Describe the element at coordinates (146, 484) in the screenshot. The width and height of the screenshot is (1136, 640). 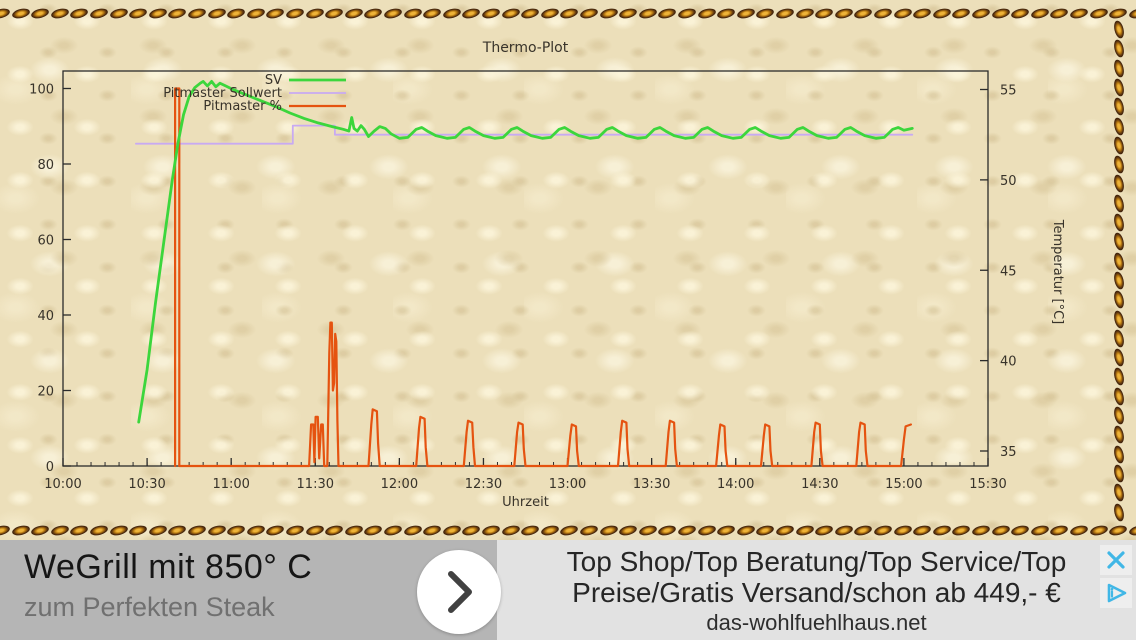
I see `x-tick-label: 10:30` at that location.